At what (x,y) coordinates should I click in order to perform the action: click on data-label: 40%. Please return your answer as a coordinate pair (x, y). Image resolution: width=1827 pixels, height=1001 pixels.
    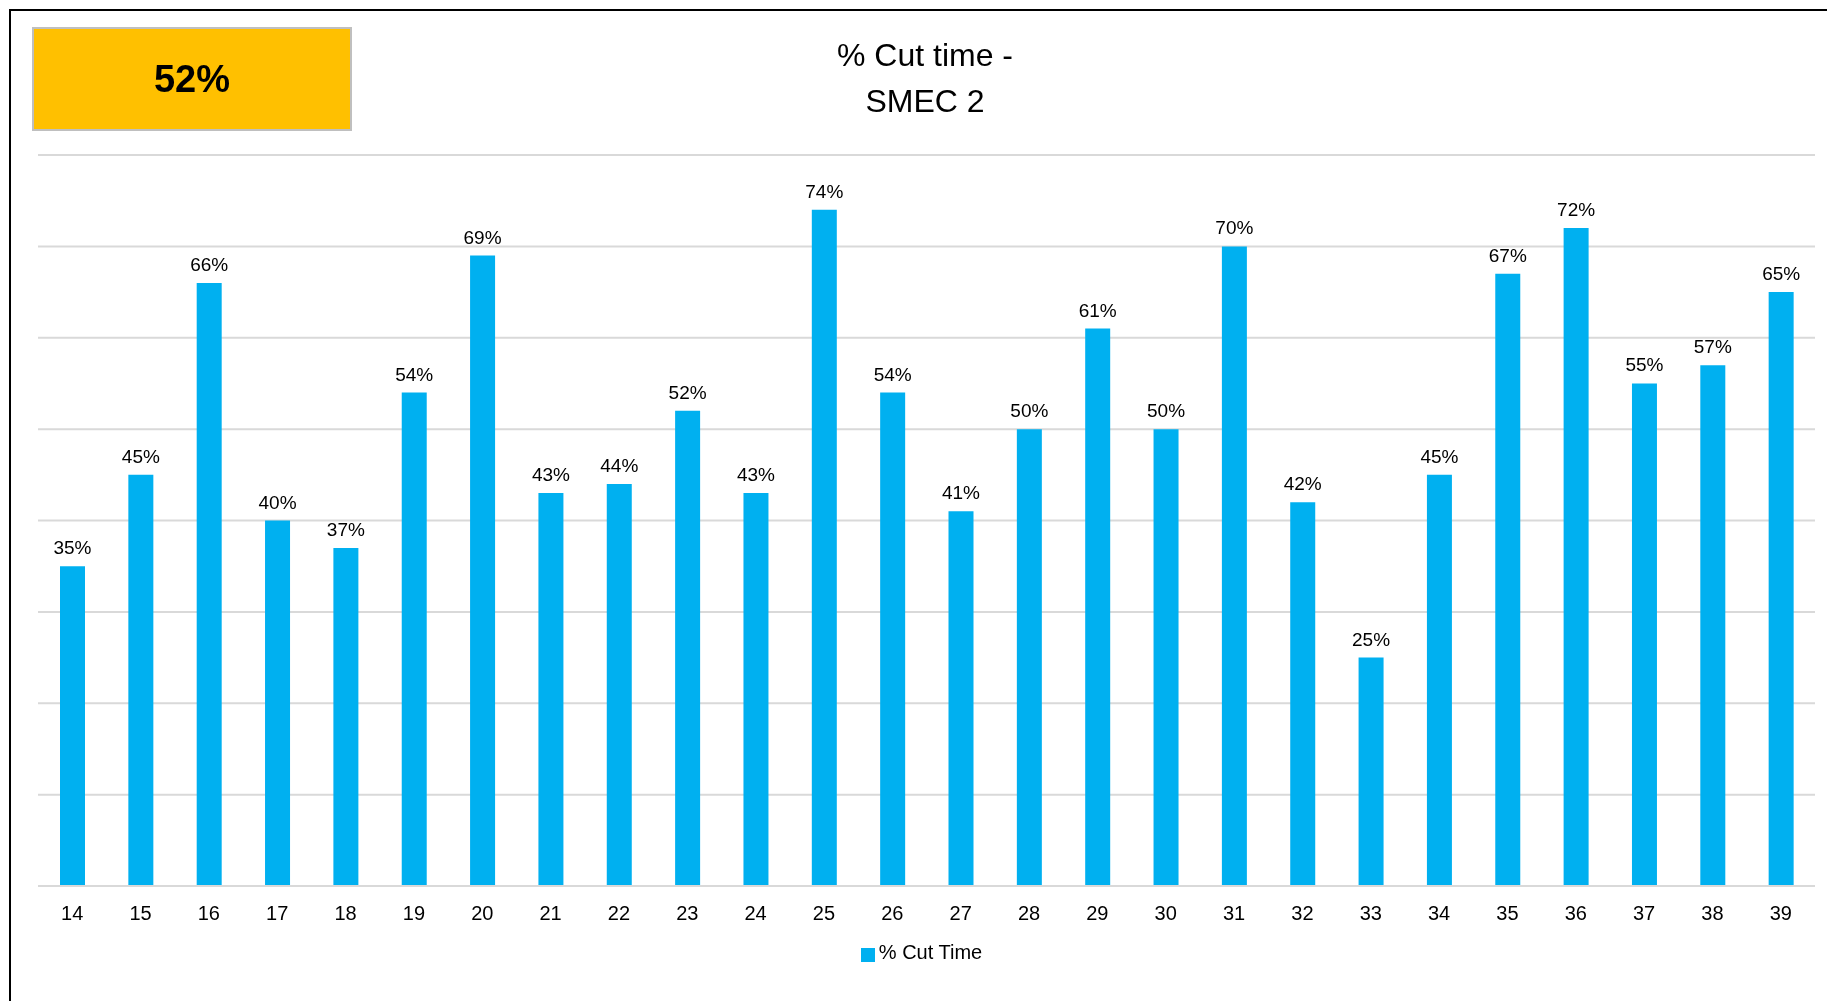
    Looking at the image, I should click on (277, 502).